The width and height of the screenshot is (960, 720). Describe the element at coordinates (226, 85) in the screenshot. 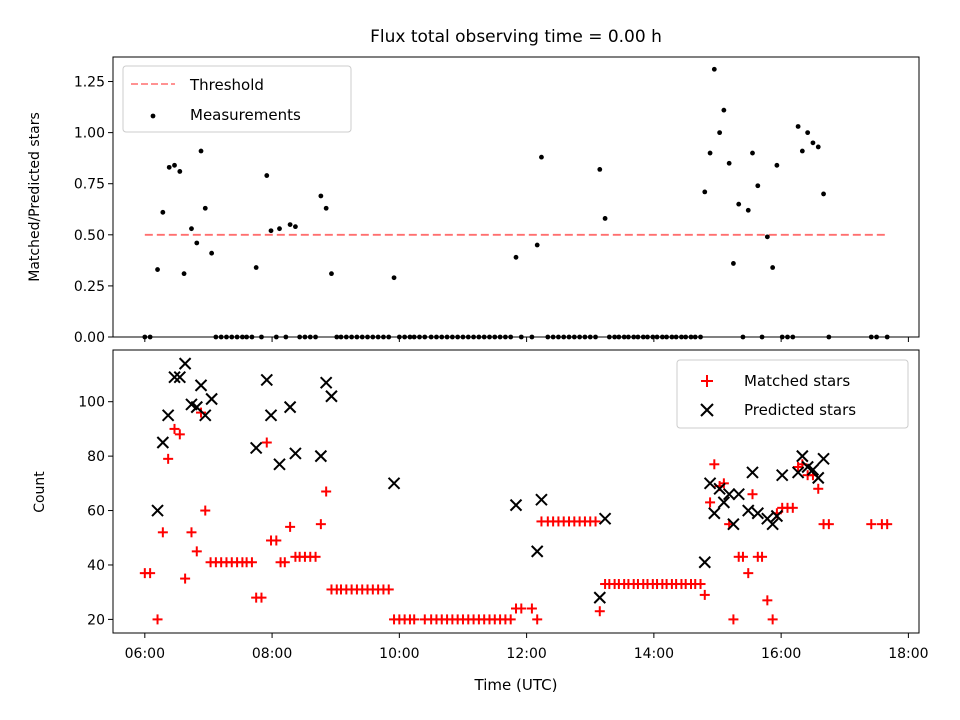

I see `threshold-legend-label: Threshold` at that location.